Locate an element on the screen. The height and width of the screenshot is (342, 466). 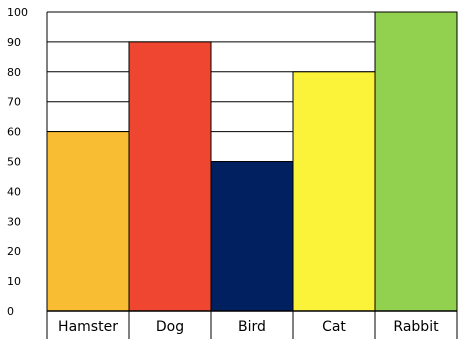
y-tick-label: 70 is located at coordinates (14, 102).